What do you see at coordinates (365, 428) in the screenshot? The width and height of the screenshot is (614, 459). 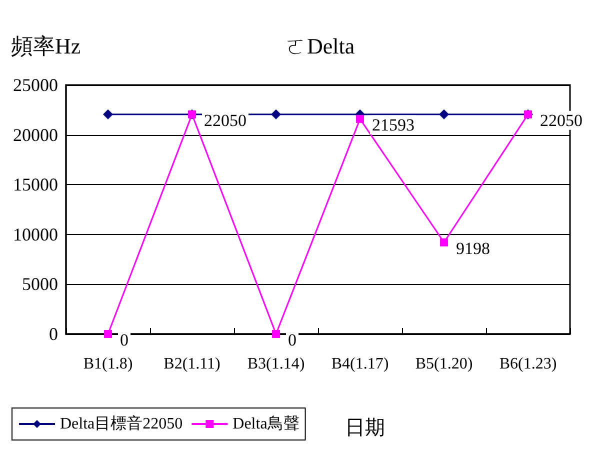 I see `x-axis-title: 日期` at bounding box center [365, 428].